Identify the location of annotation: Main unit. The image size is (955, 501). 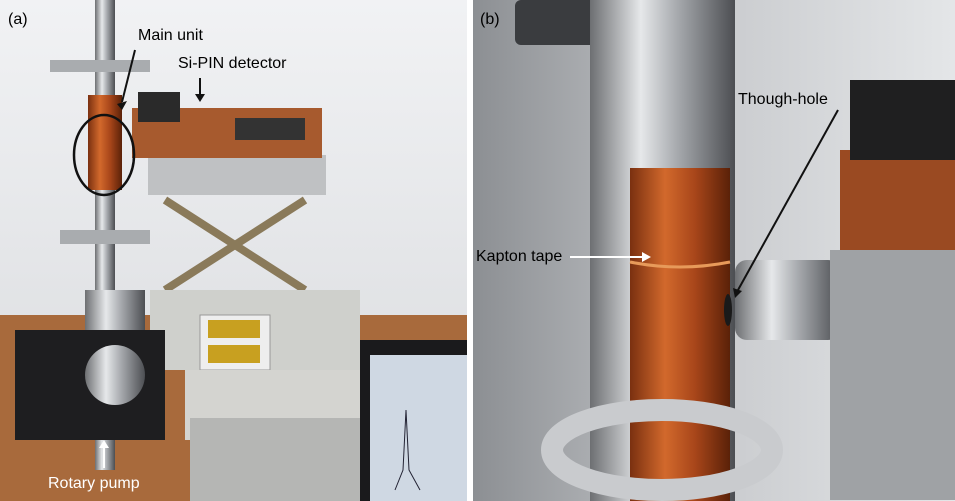
(170, 35).